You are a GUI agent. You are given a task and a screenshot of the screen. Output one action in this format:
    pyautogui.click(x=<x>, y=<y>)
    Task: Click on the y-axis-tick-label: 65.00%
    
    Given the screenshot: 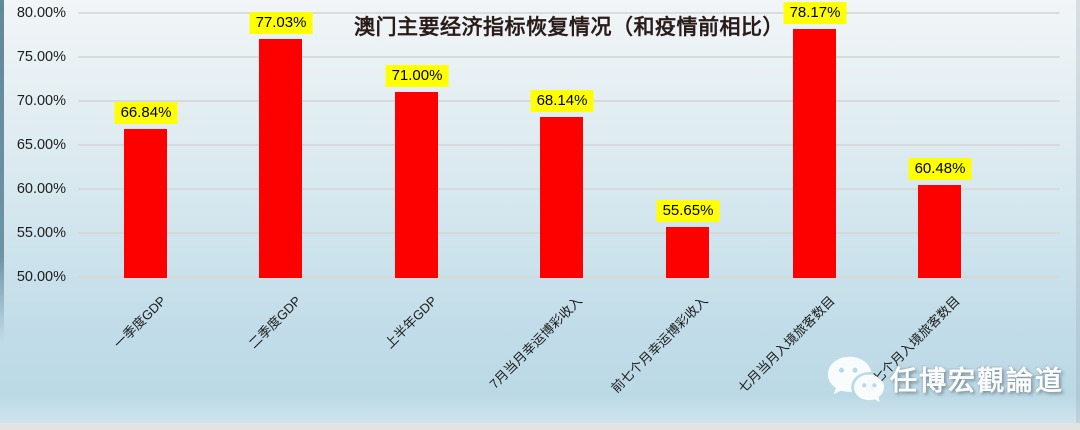 What is the action you would take?
    pyautogui.click(x=41, y=145)
    